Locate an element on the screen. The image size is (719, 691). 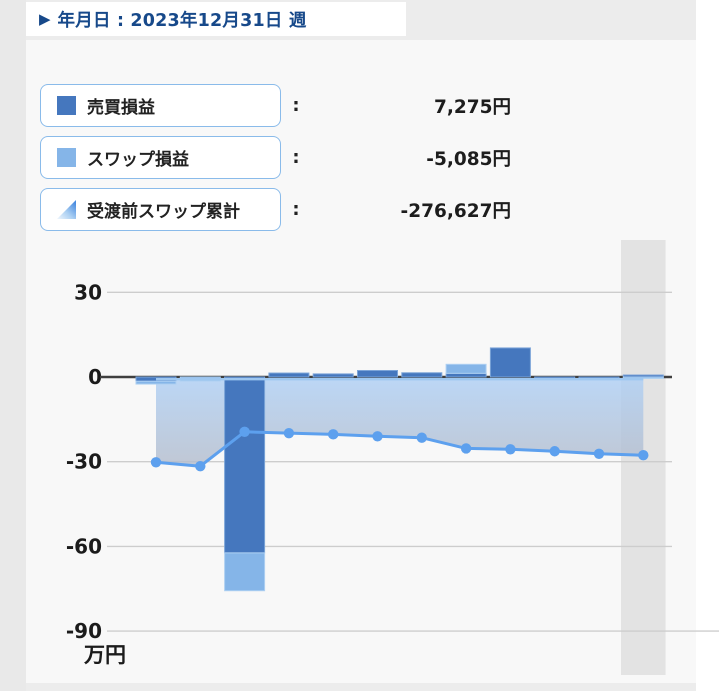
y-tick-label: 30 is located at coordinates (88, 292).